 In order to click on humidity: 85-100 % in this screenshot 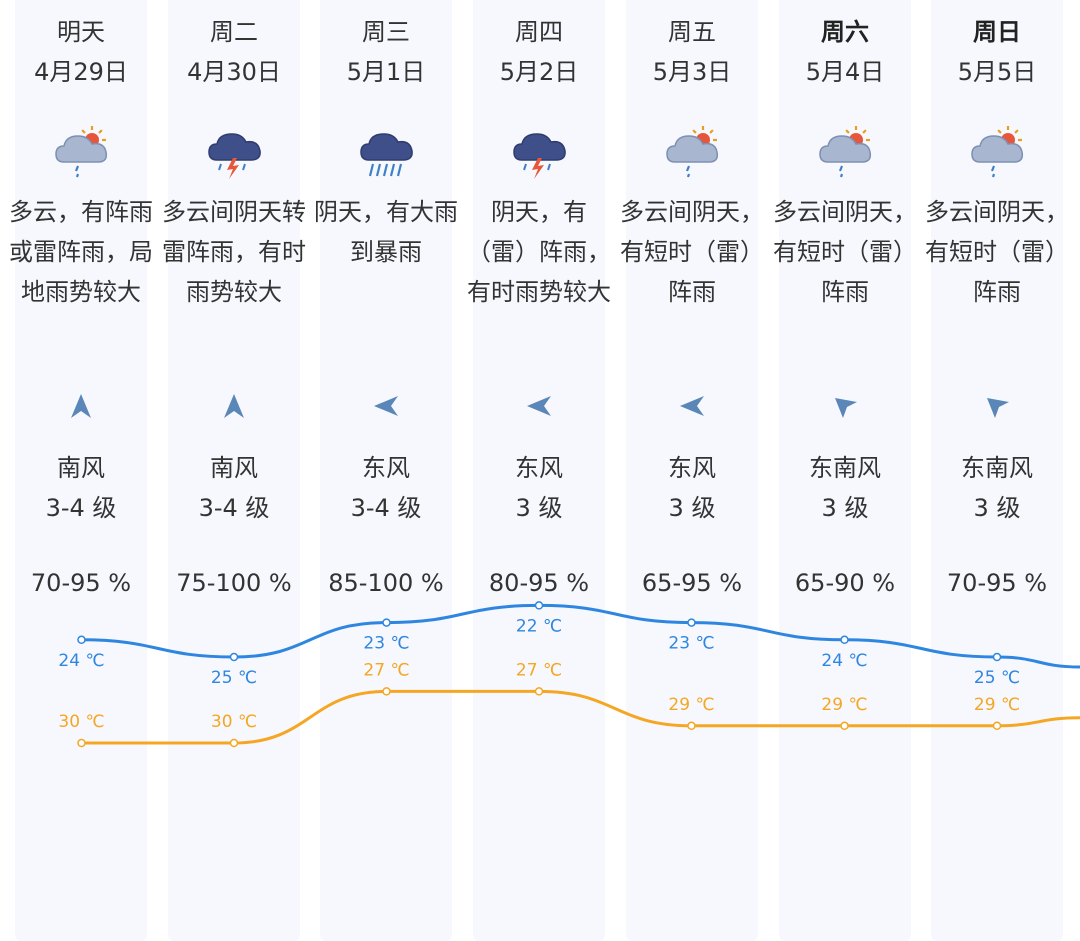, I will do `click(386, 583)`.